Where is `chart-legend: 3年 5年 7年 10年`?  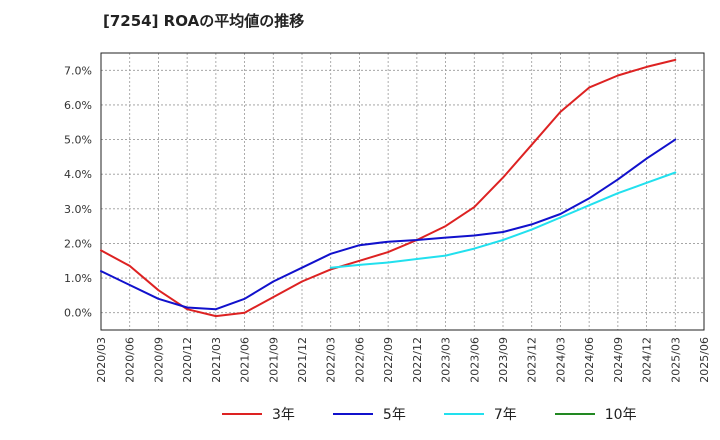
chart-legend: 3年 5年 7年 10年 is located at coordinates (448, 414).